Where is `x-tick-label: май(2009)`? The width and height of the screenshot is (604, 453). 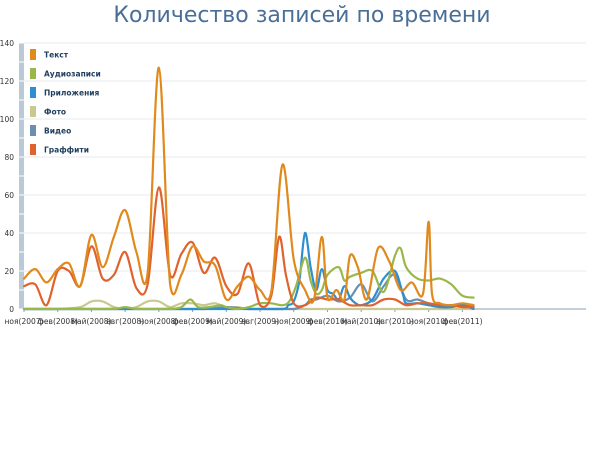 x-tick-label: май(2009) is located at coordinates (226, 321).